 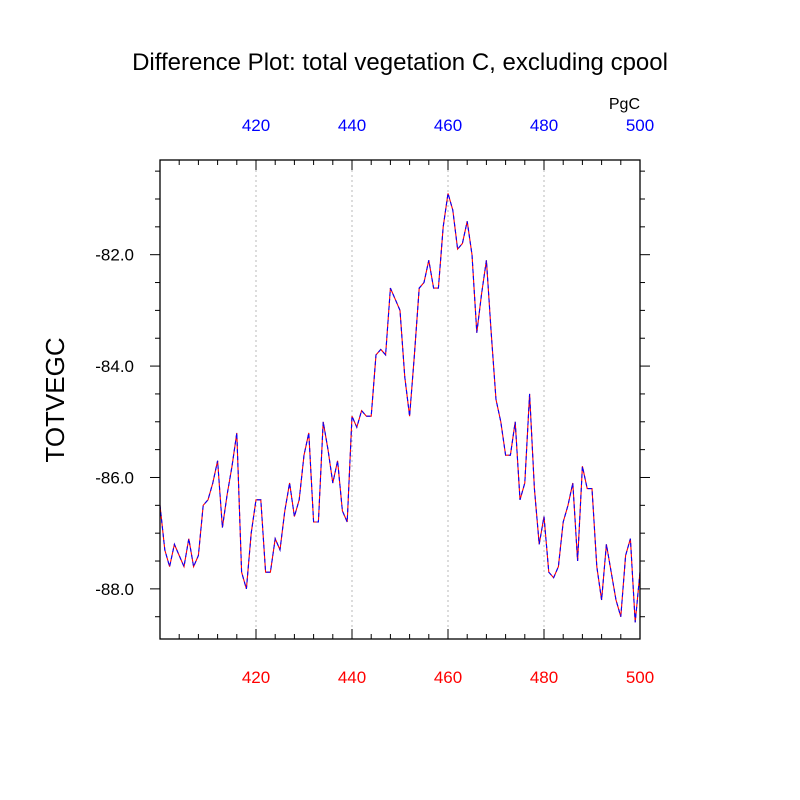 I want to click on x-tick-label-bottom: 440, so click(x=352, y=677).